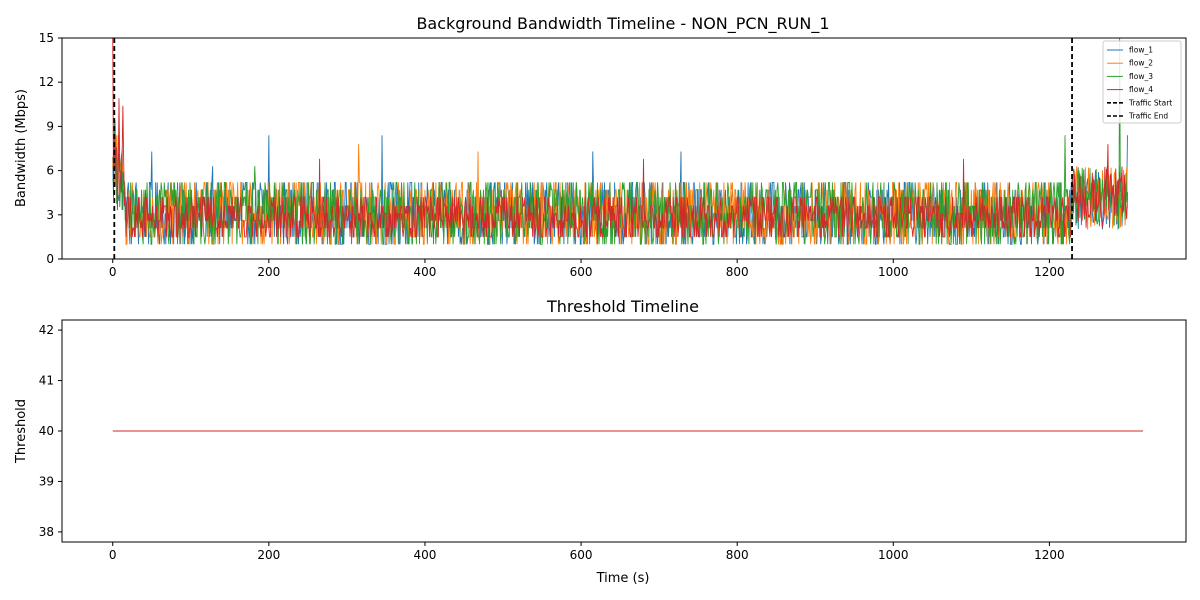  What do you see at coordinates (50, 171) in the screenshot?
I see `bw-y-tick-label: 6` at bounding box center [50, 171].